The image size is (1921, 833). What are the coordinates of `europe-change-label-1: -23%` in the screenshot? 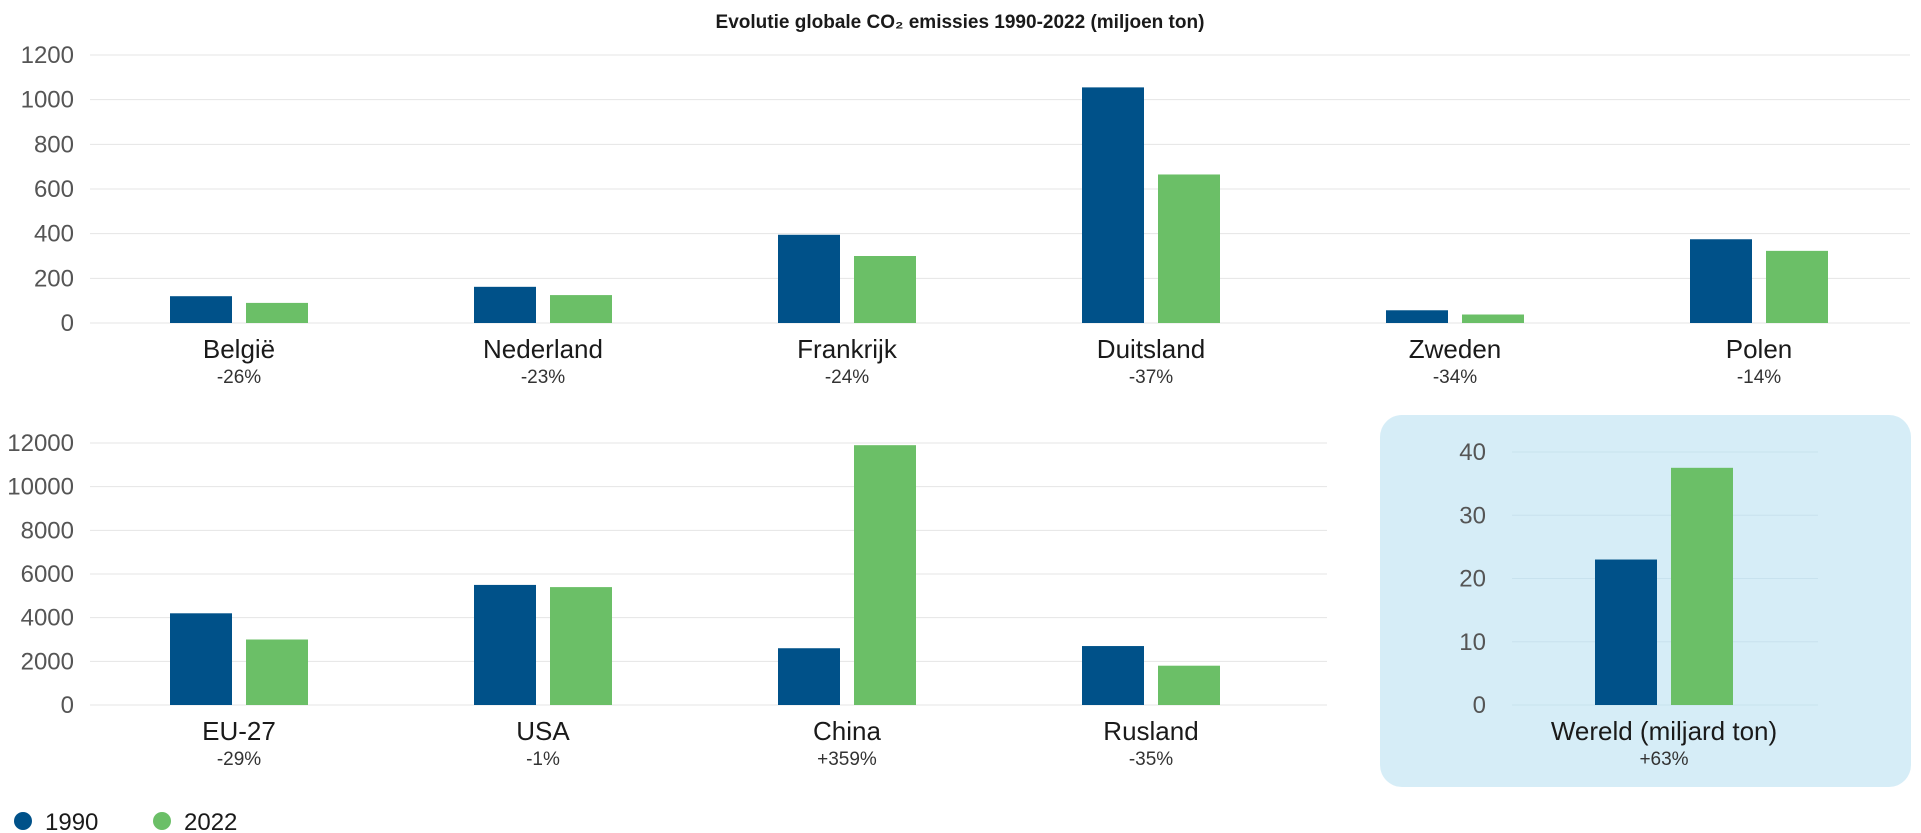 It's located at (543, 377).